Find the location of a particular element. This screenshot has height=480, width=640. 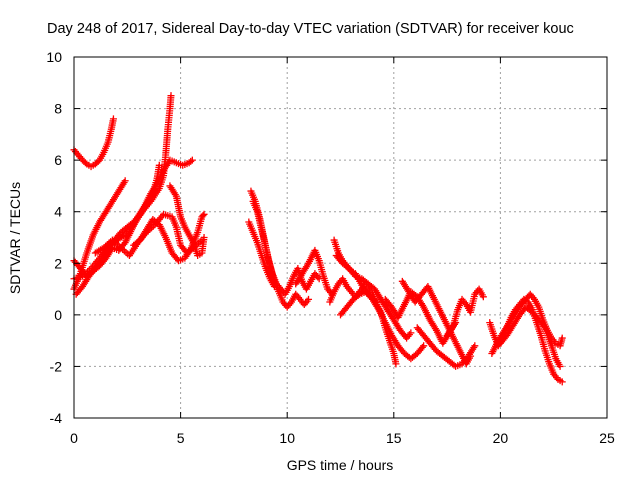

x-tick-label: 10 is located at coordinates (287, 438).